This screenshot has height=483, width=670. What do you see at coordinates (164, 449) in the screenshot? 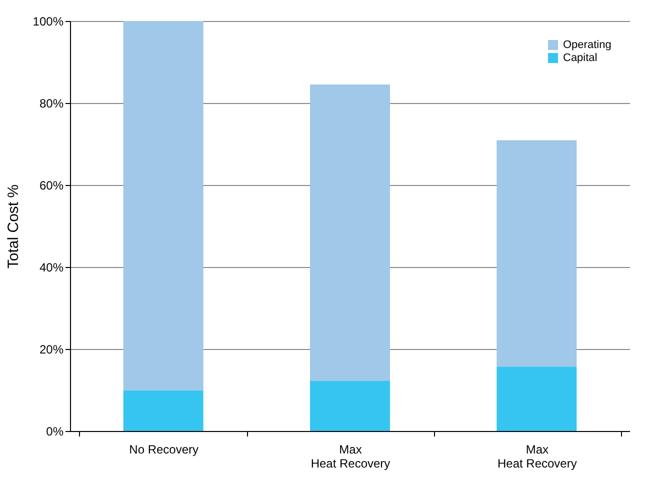
I see `x-tick-label: No Recovery` at bounding box center [164, 449].